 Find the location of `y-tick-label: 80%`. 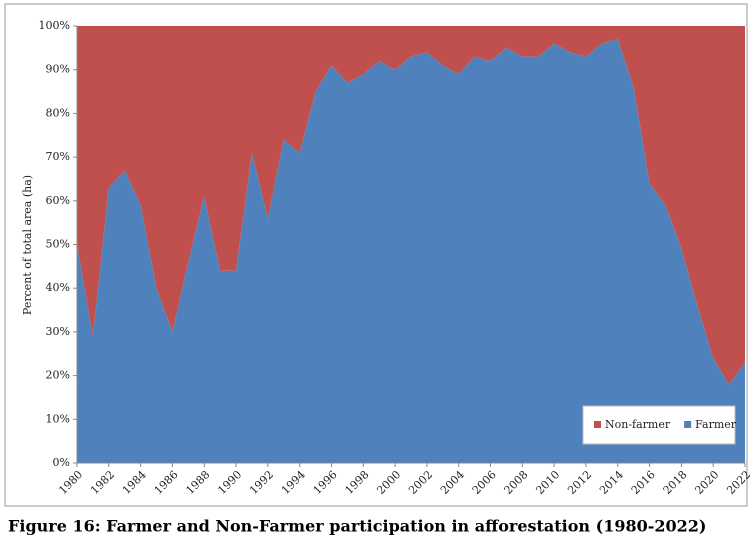

y-tick-label: 80% is located at coordinates (58, 112).